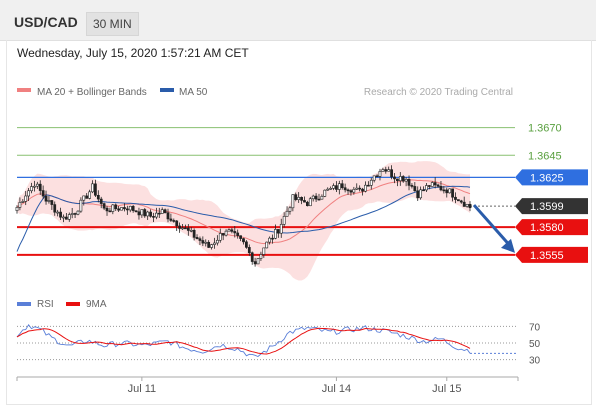 The height and width of the screenshot is (411, 596). I want to click on legend-swatch-rsi, so click(24, 304).